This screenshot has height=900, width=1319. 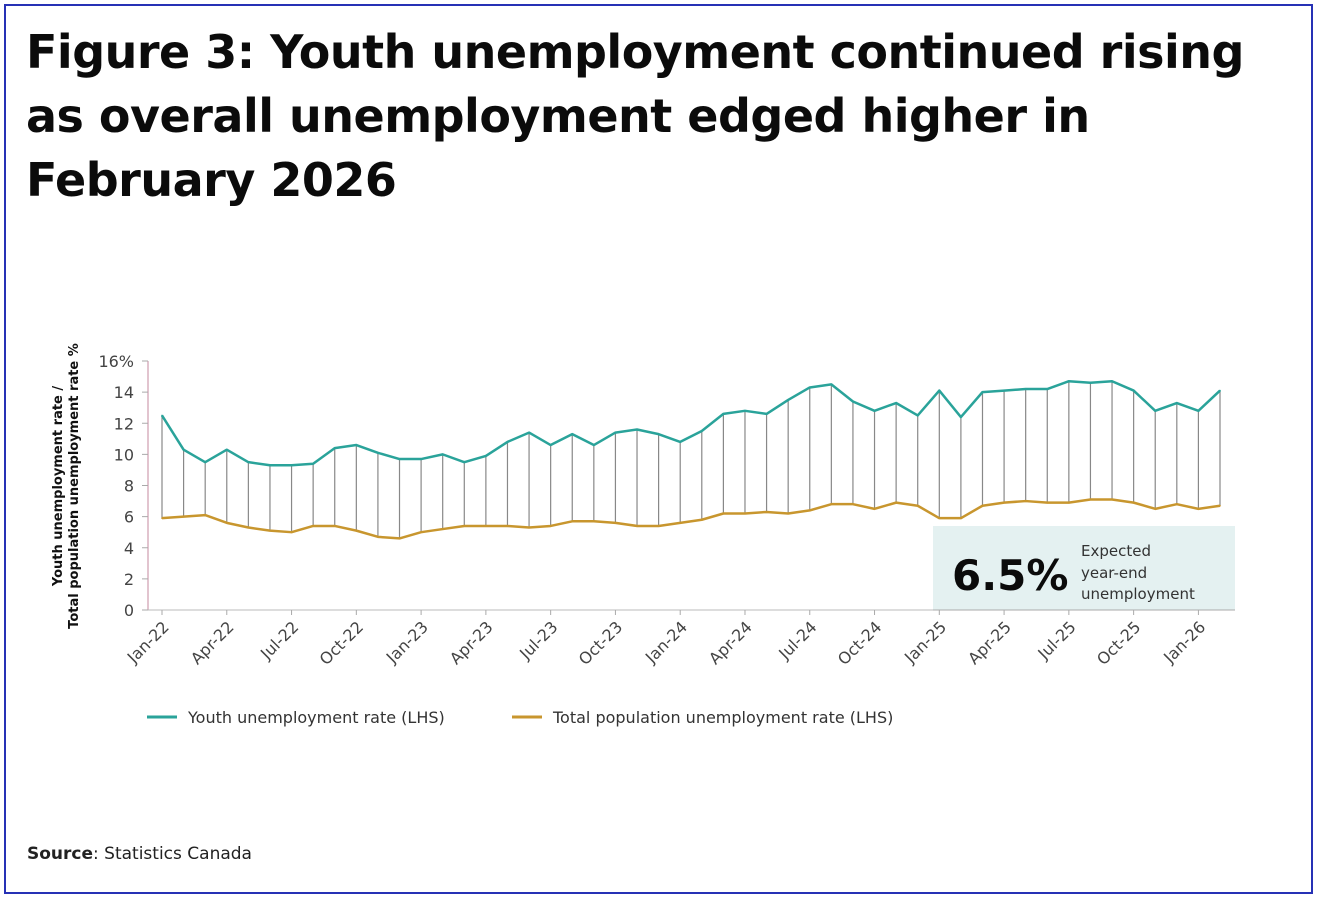 What do you see at coordinates (124, 423) in the screenshot?
I see `y-tick-label: 12` at bounding box center [124, 423].